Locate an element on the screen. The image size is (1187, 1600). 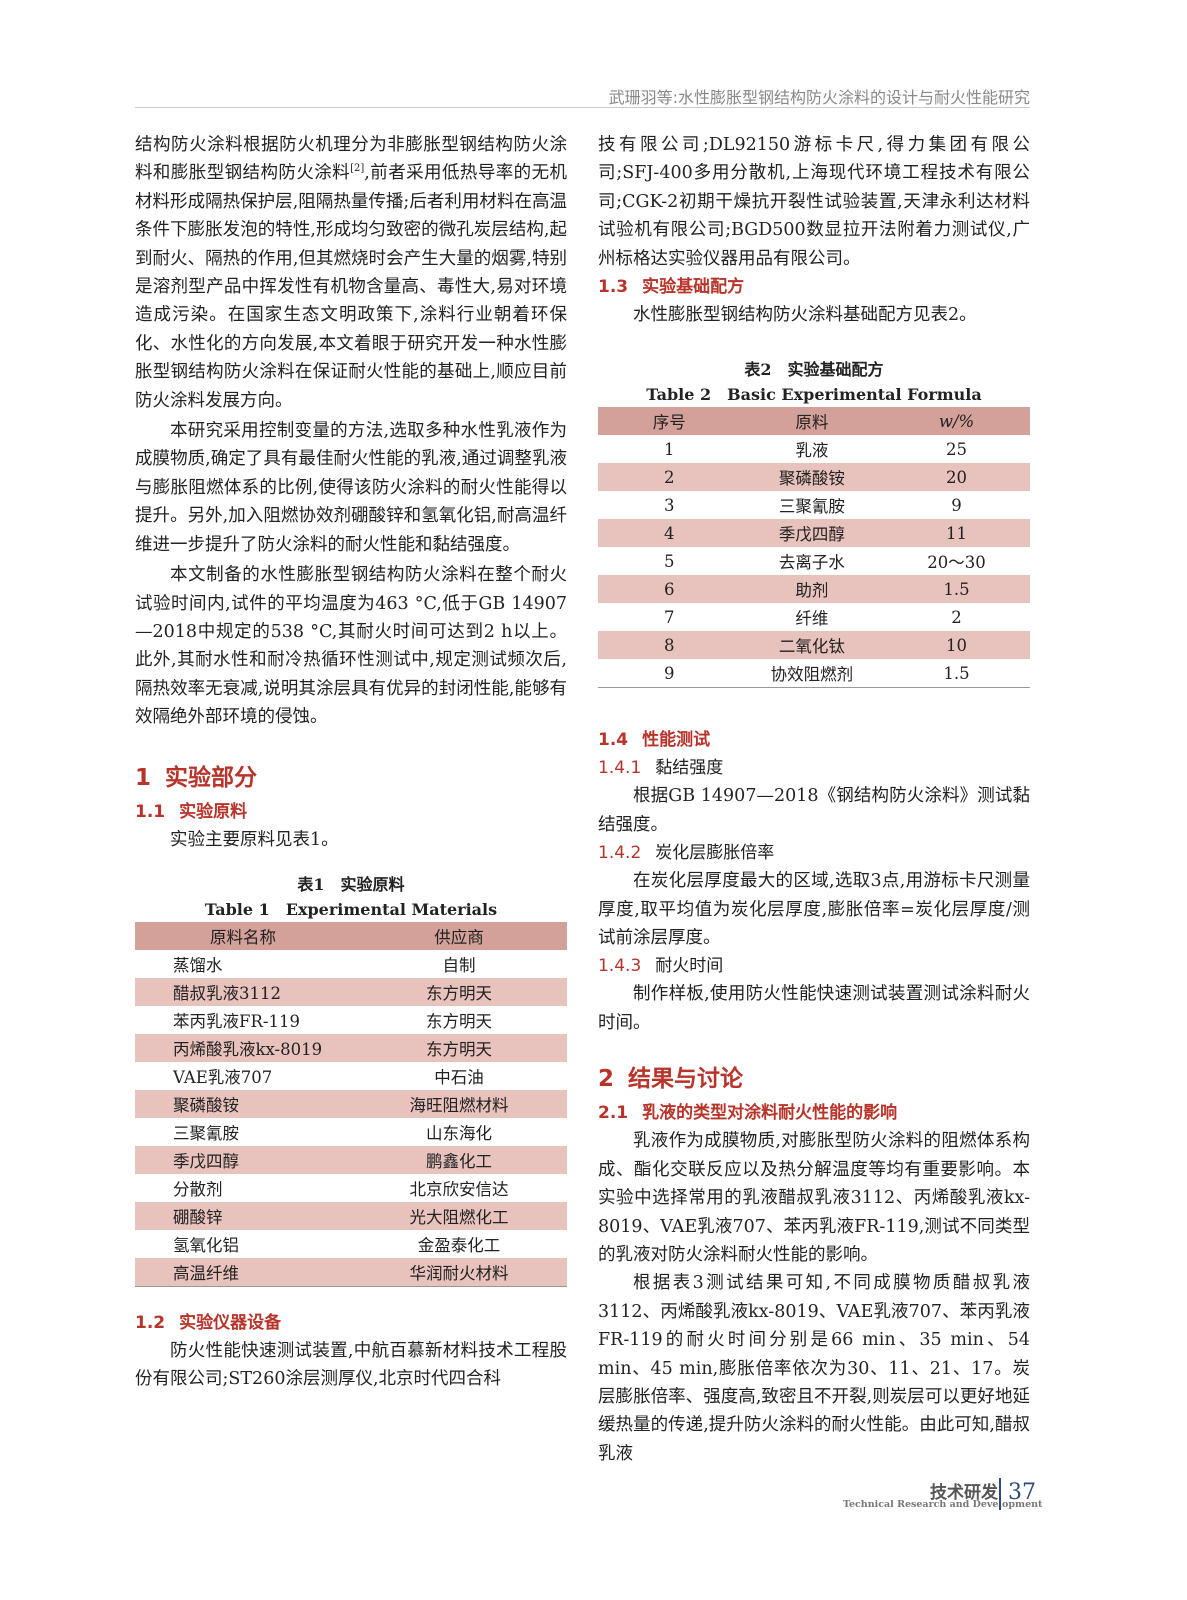
table-header-row: 序号 原料 w/% is located at coordinates (814, 421).